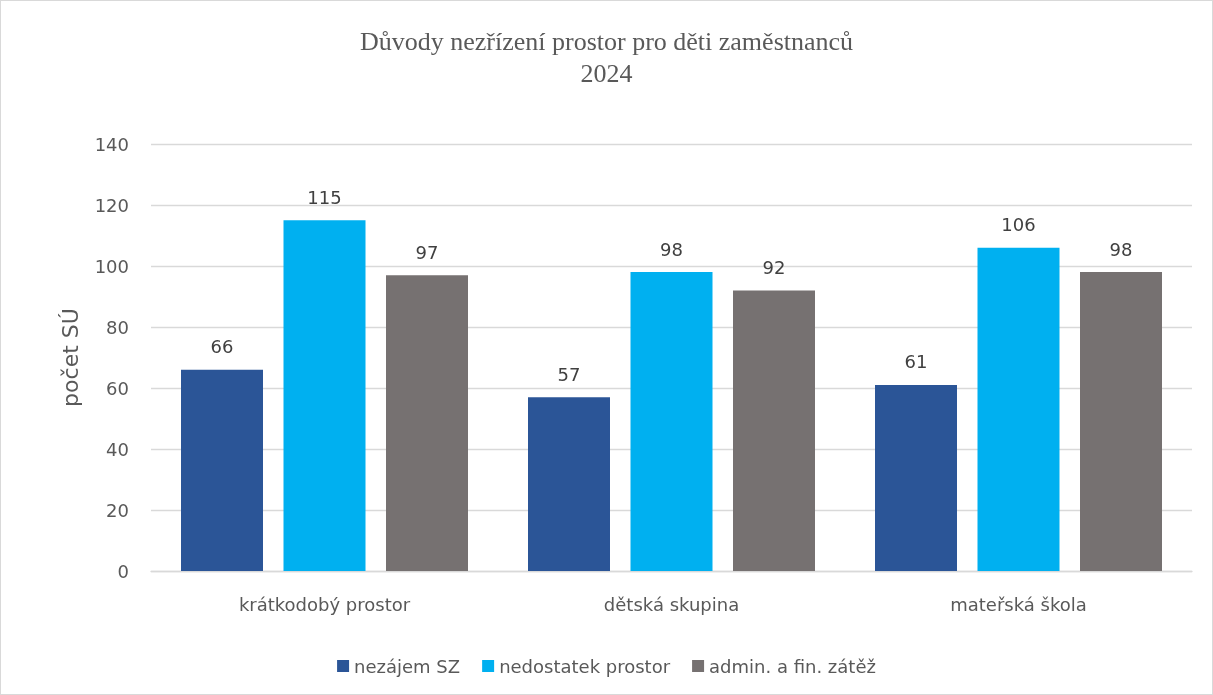  I want to click on y-tick-label: 40, so click(117, 449).